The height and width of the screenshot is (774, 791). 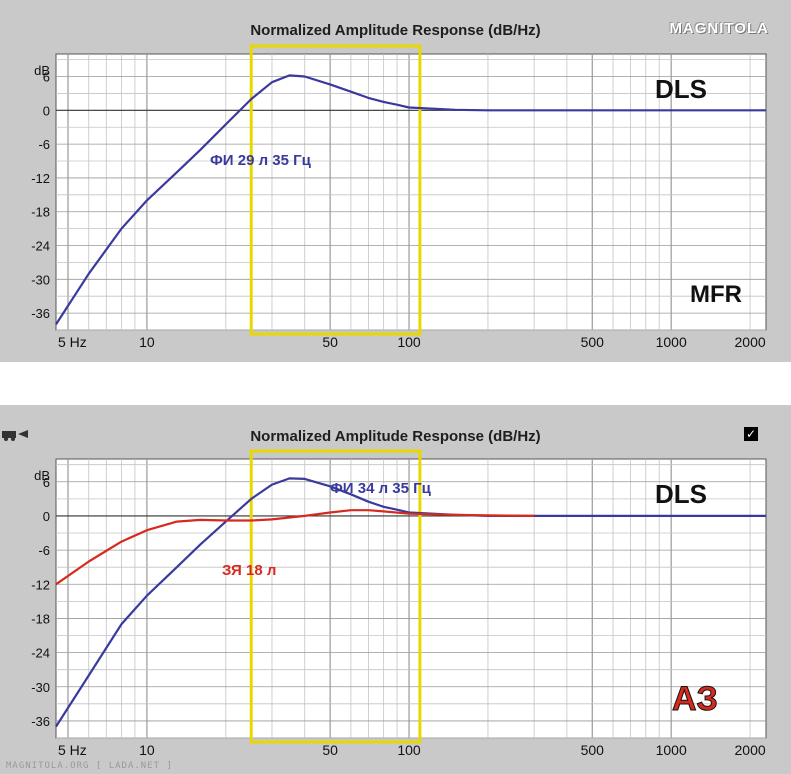 What do you see at coordinates (381, 488) in the screenshot?
I see `annotation-label-blue: ФИ 34 л 35 Гц` at bounding box center [381, 488].